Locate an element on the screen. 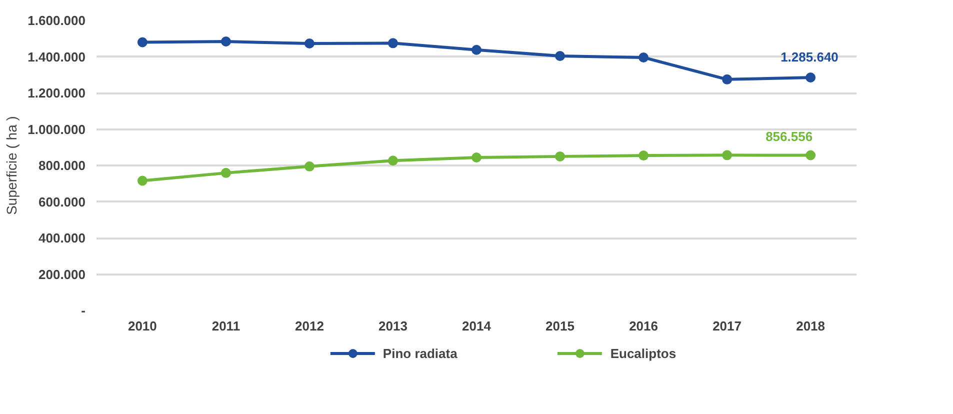 The width and height of the screenshot is (953, 414). y-tick-label: - is located at coordinates (83, 310).